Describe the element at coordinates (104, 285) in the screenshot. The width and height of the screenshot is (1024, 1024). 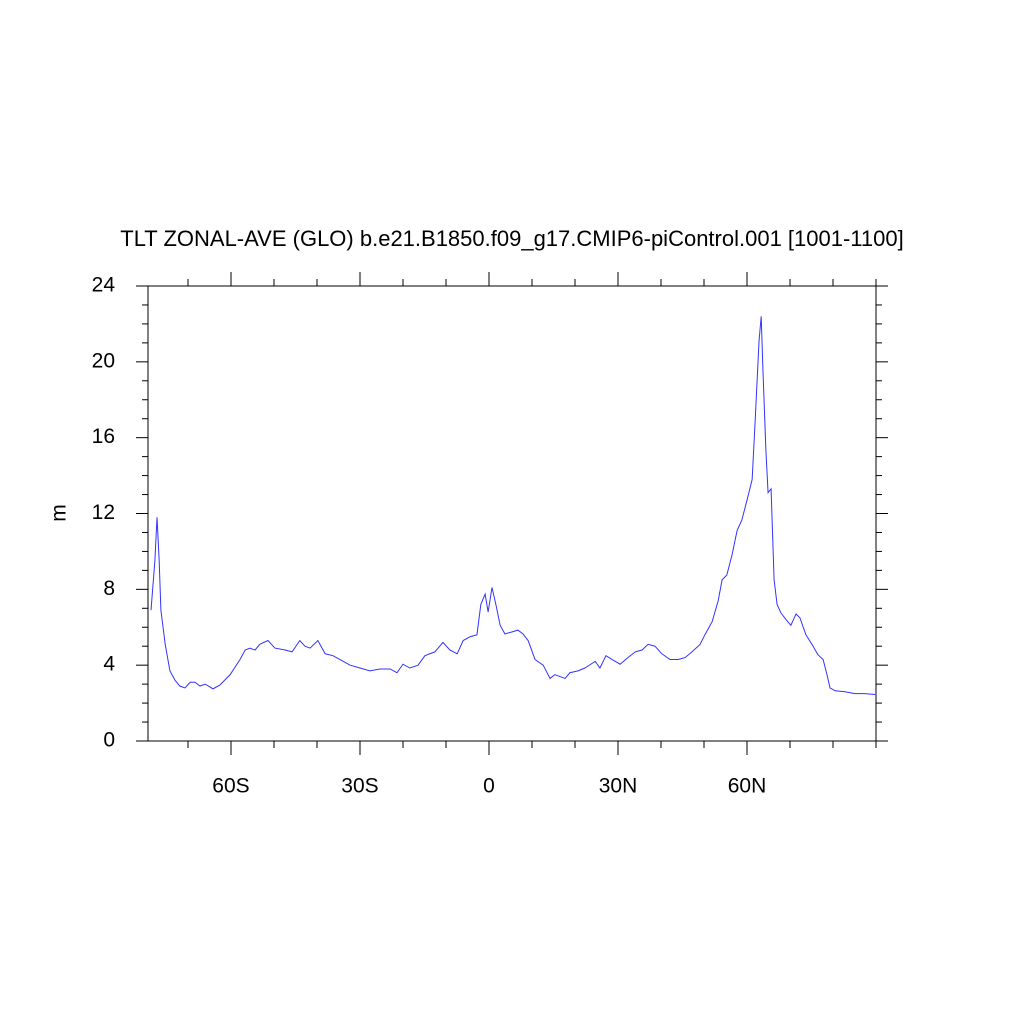
I see `y-tick-label: 24` at that location.